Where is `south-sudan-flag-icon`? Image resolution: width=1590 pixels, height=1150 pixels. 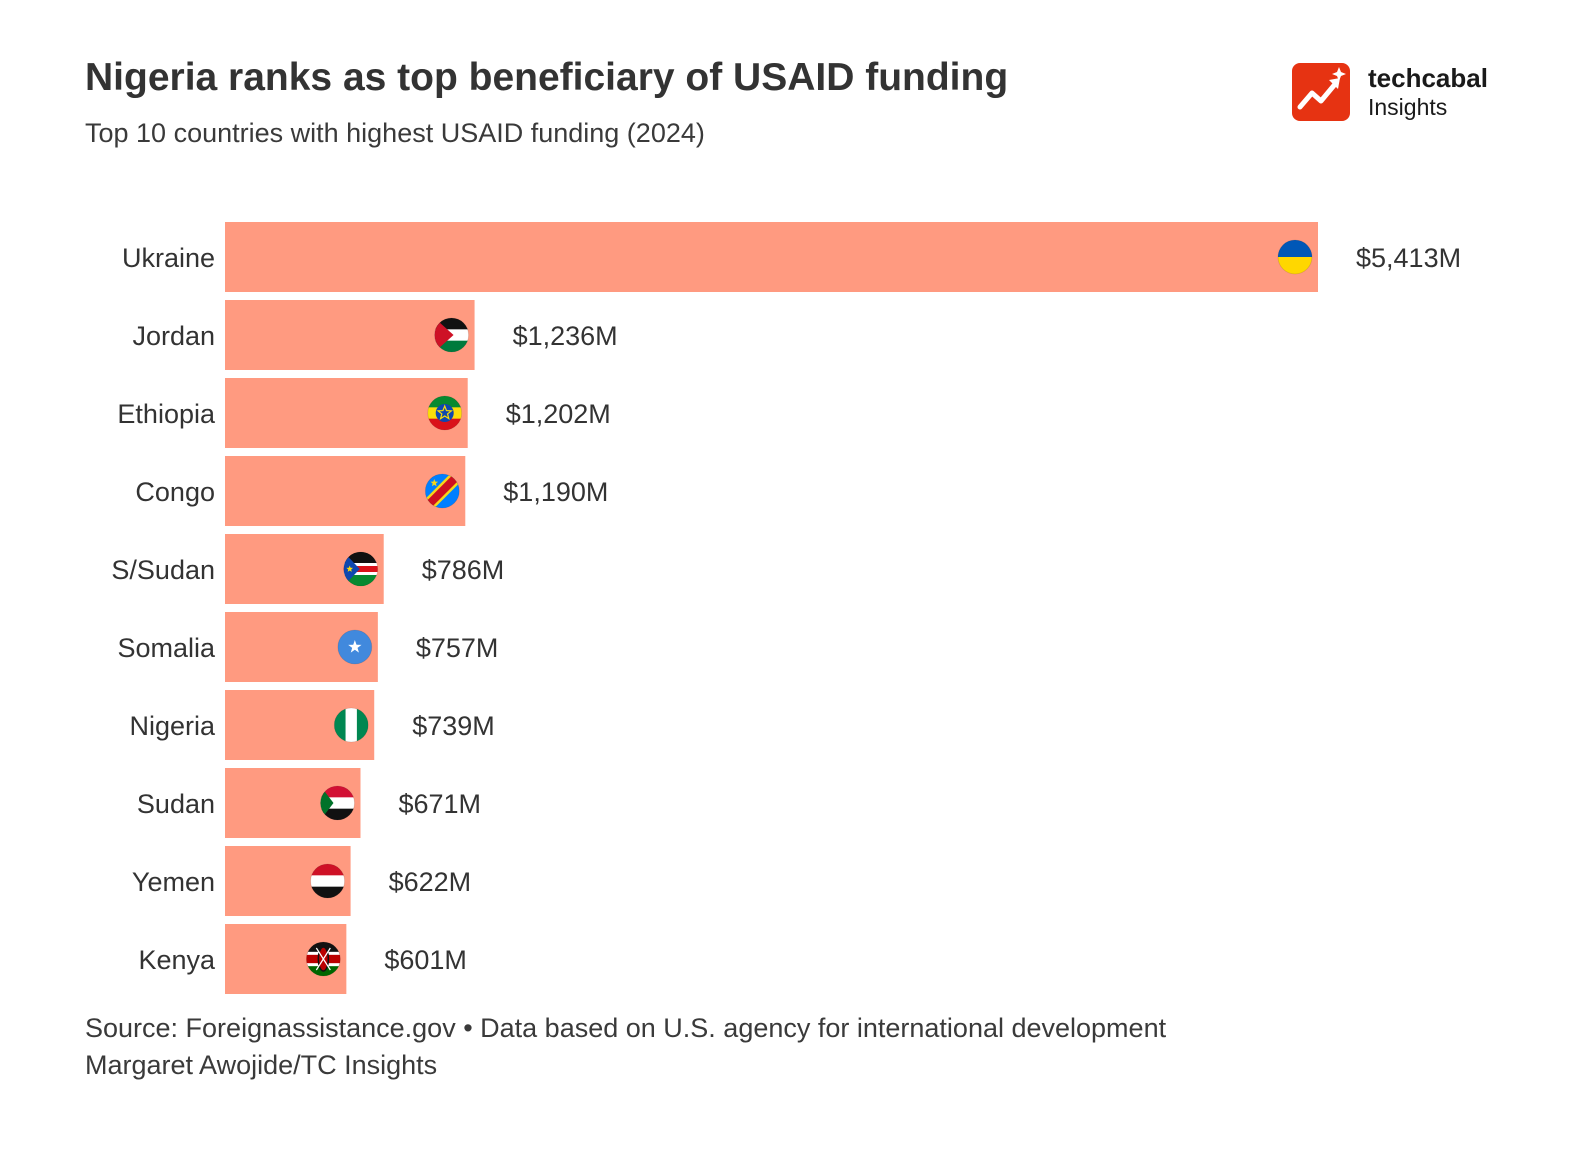 south-sudan-flag-icon is located at coordinates (360, 569).